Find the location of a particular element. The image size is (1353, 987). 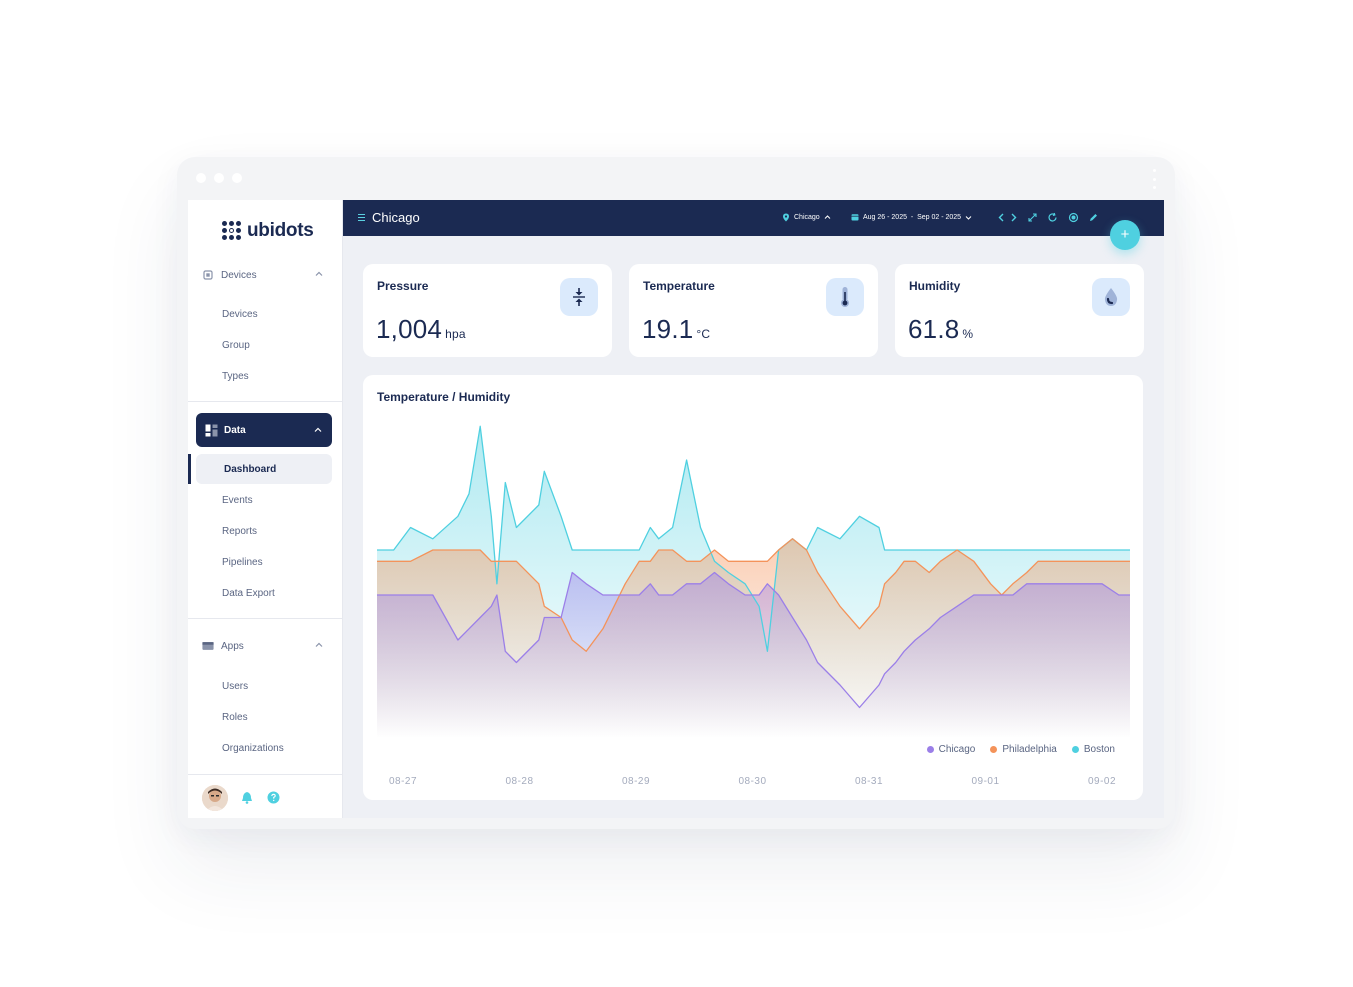

logo: ubidots is located at coordinates (268, 231).